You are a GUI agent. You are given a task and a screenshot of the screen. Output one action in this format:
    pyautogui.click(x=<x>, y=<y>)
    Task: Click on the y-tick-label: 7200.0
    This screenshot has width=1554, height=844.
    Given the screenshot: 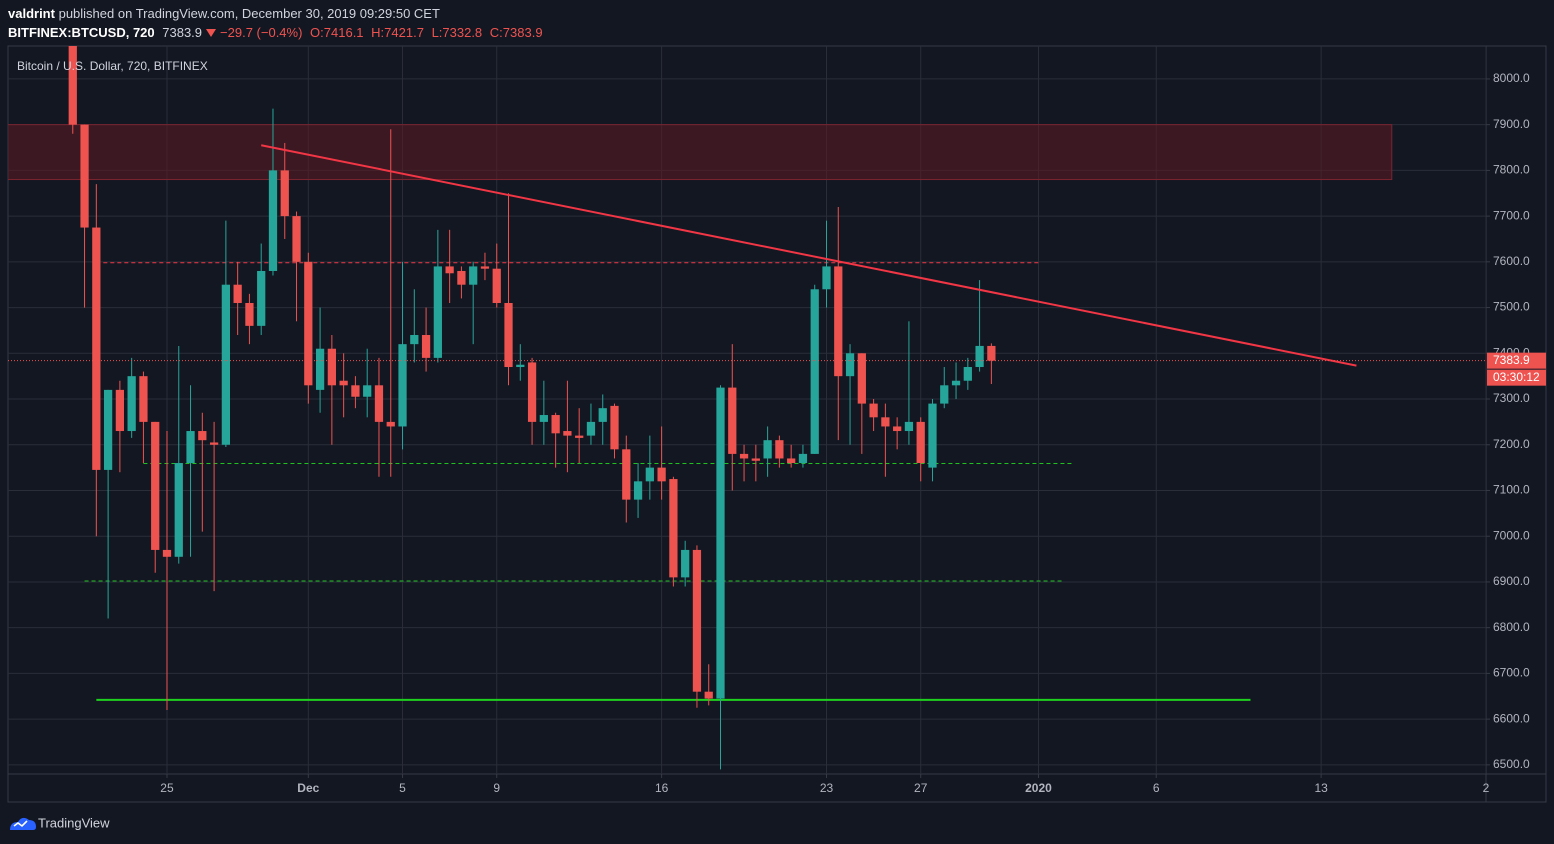 What is the action you would take?
    pyautogui.click(x=1511, y=444)
    